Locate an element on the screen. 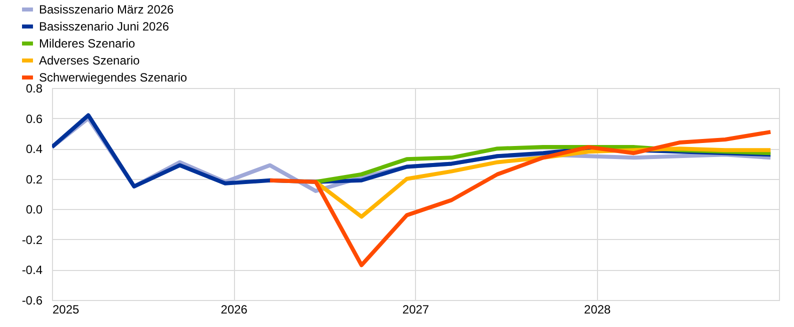 This screenshot has height=327, width=794. y-tick-label: 0.2 is located at coordinates (34, 179).